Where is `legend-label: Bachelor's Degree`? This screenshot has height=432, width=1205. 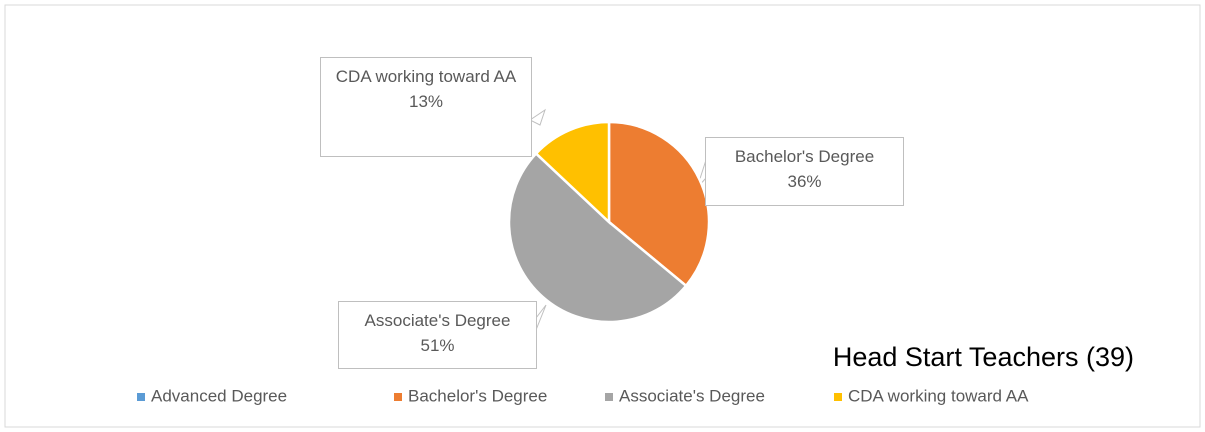
legend-label: Bachelor's Degree is located at coordinates (477, 395).